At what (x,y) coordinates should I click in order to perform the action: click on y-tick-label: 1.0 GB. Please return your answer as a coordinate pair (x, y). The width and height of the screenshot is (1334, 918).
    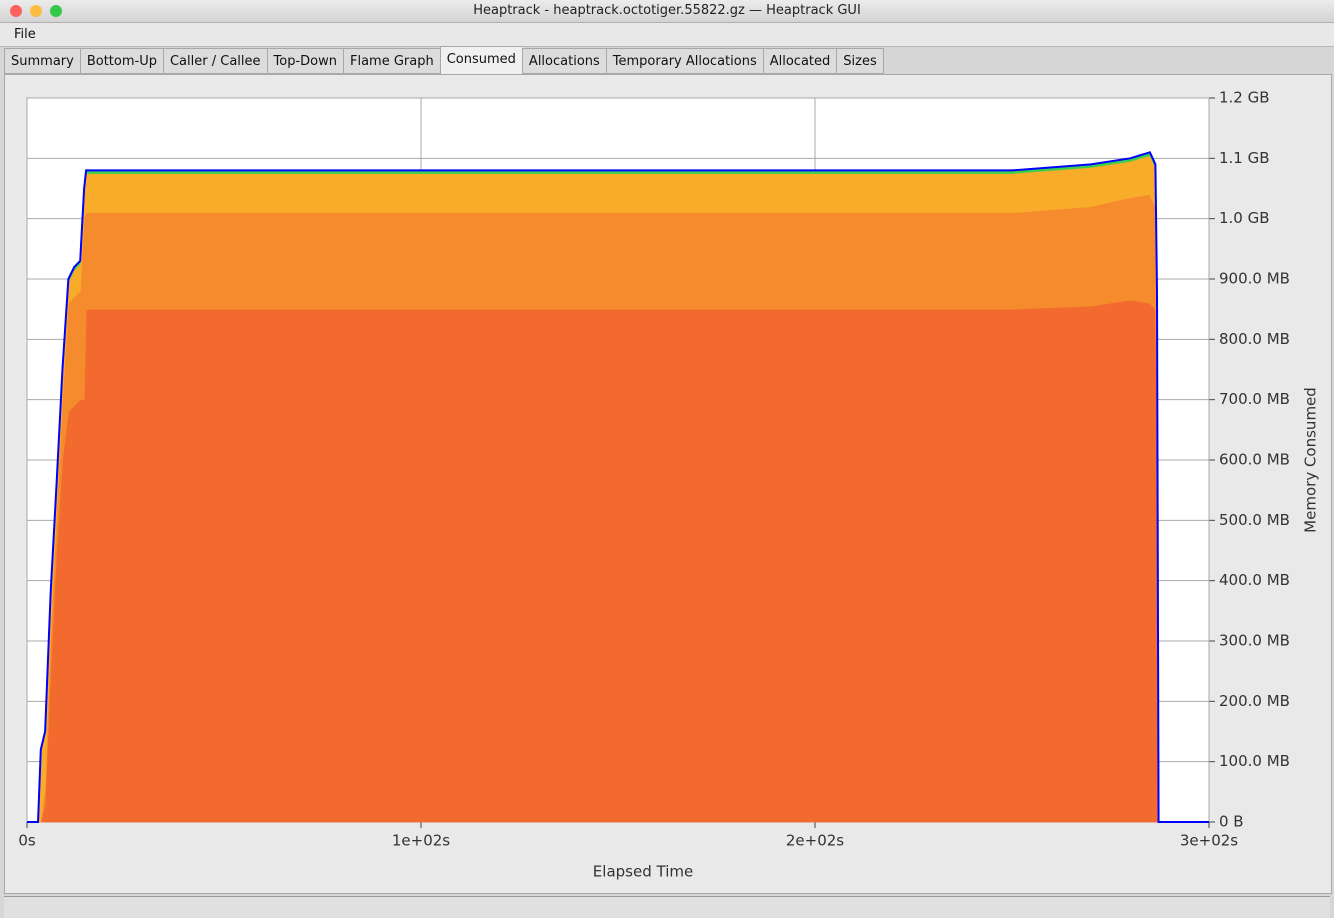
    Looking at the image, I should click on (1244, 218).